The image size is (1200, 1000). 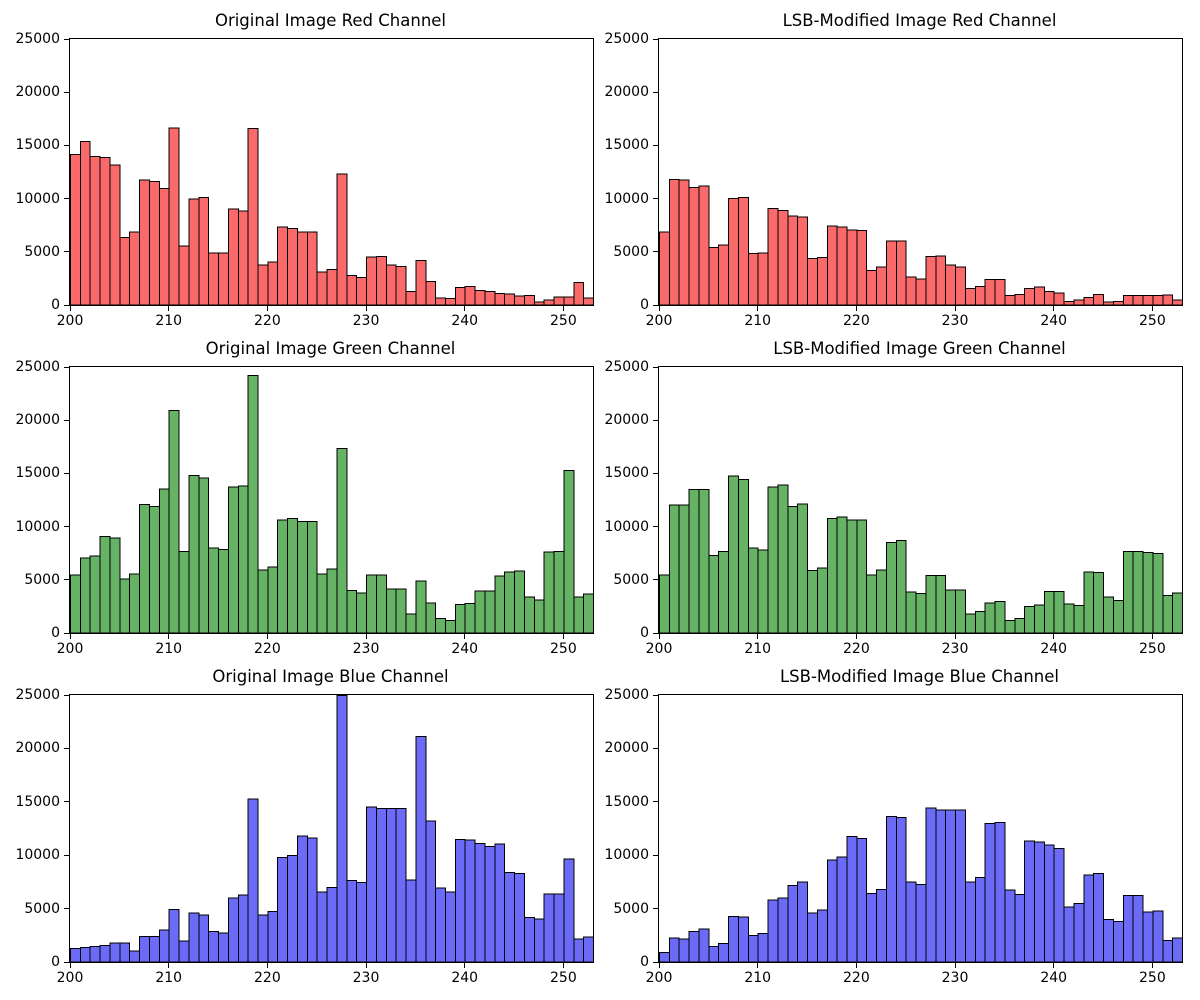 I want to click on y-tick-label: 5000, so click(x=631, y=251).